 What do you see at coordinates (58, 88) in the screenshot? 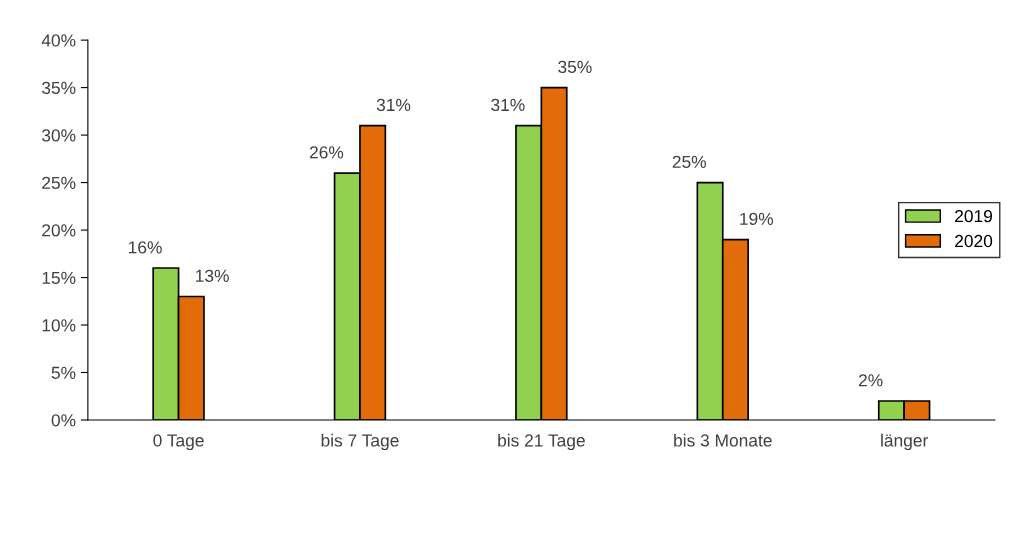
I see `y-tick-label: 35%` at bounding box center [58, 88].